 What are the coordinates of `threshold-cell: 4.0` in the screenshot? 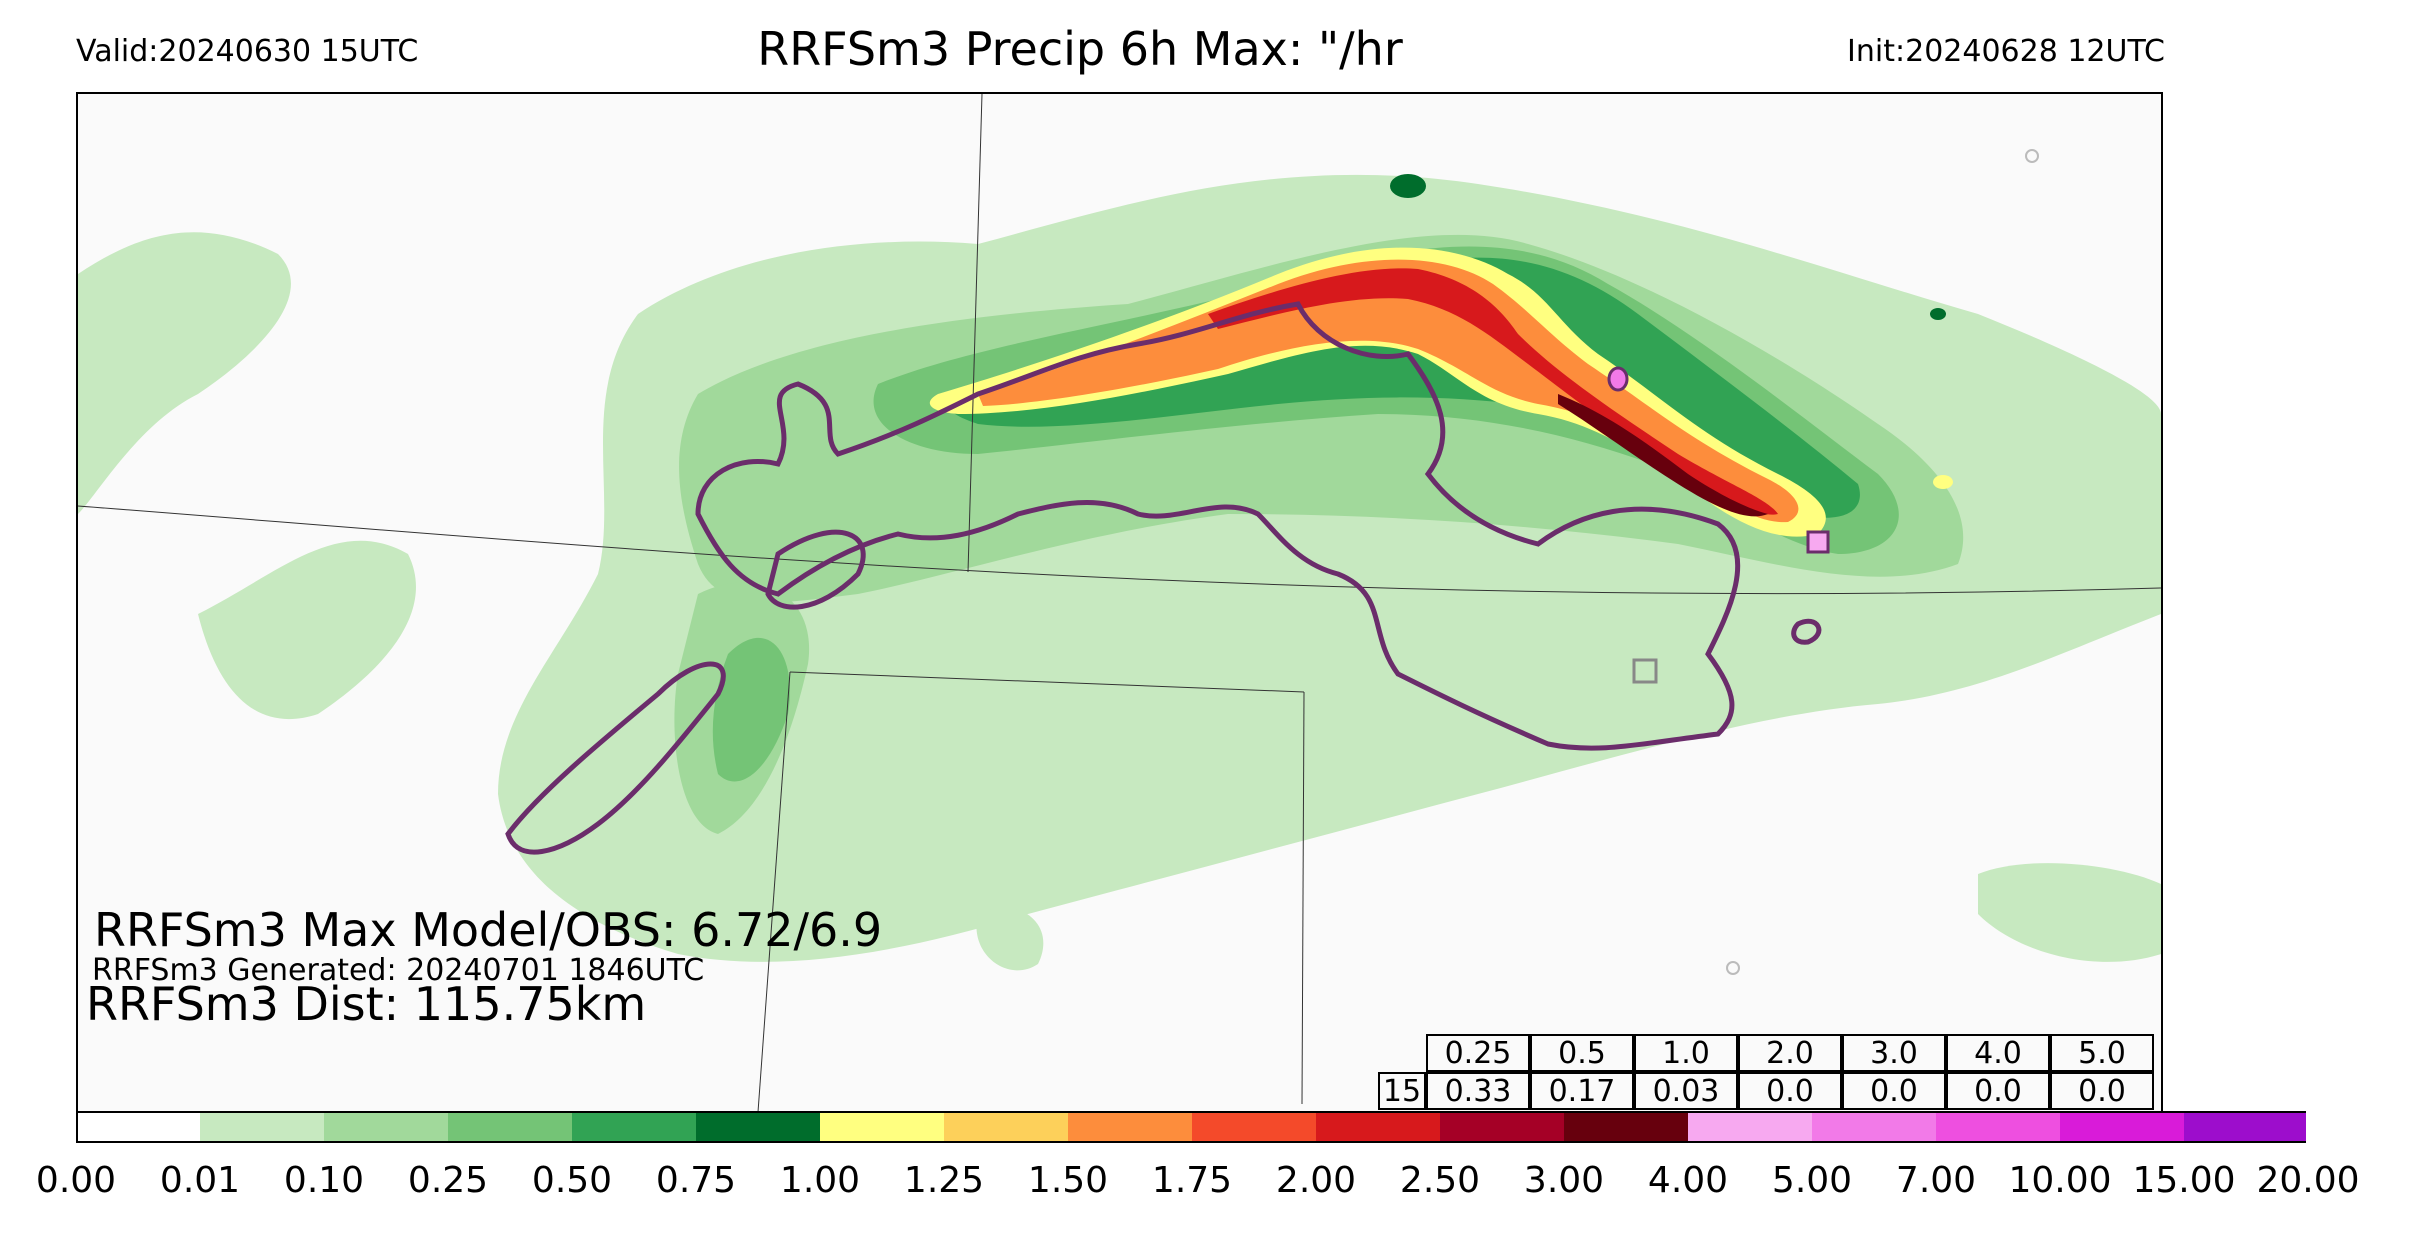 It's located at (1998, 1053).